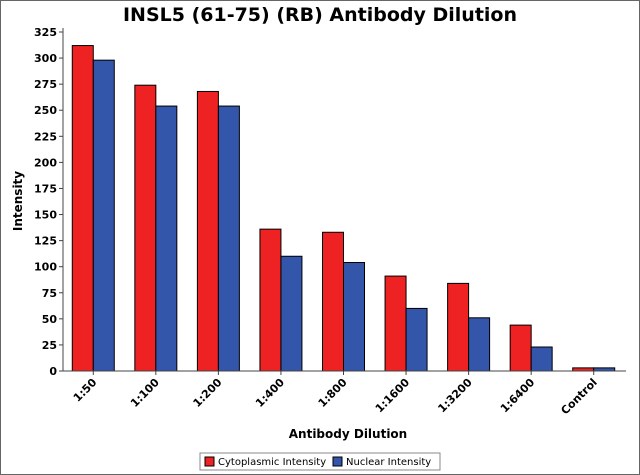  I want to click on legend-swatch-cytoplasmic, so click(209, 461).